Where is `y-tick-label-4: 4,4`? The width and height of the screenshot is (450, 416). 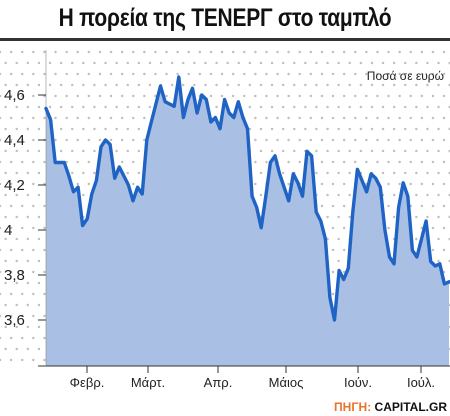
y-tick-label-4: 4,4 is located at coordinates (14, 140).